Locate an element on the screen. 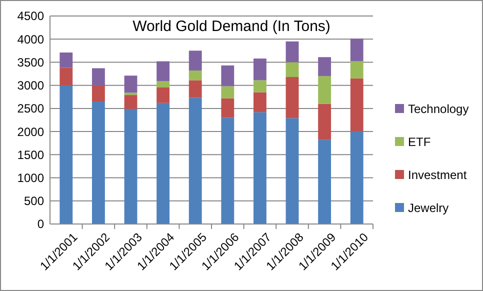  y-tick-label: 1000 is located at coordinates (30, 177).